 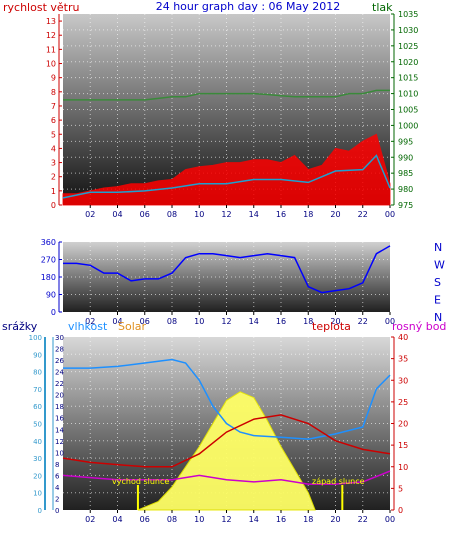 I want to click on left-axis-label: 6, so click(x=53, y=120).